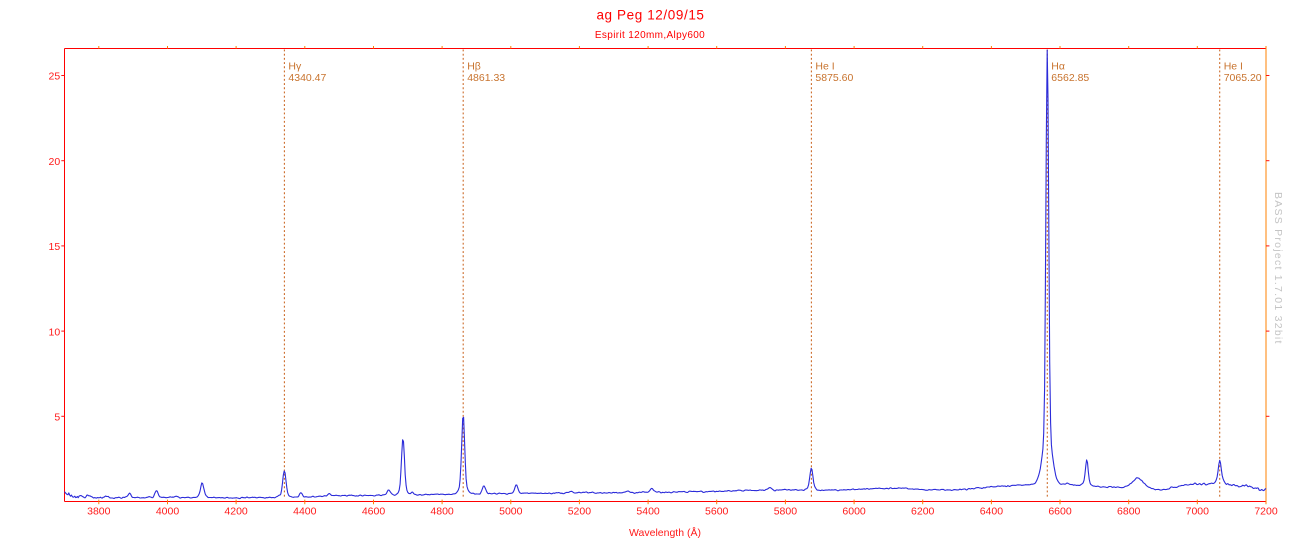 Image resolution: width=1300 pixels, height=550 pixels. What do you see at coordinates (992, 511) in the screenshot?
I see `svg-text: 6400` at bounding box center [992, 511].